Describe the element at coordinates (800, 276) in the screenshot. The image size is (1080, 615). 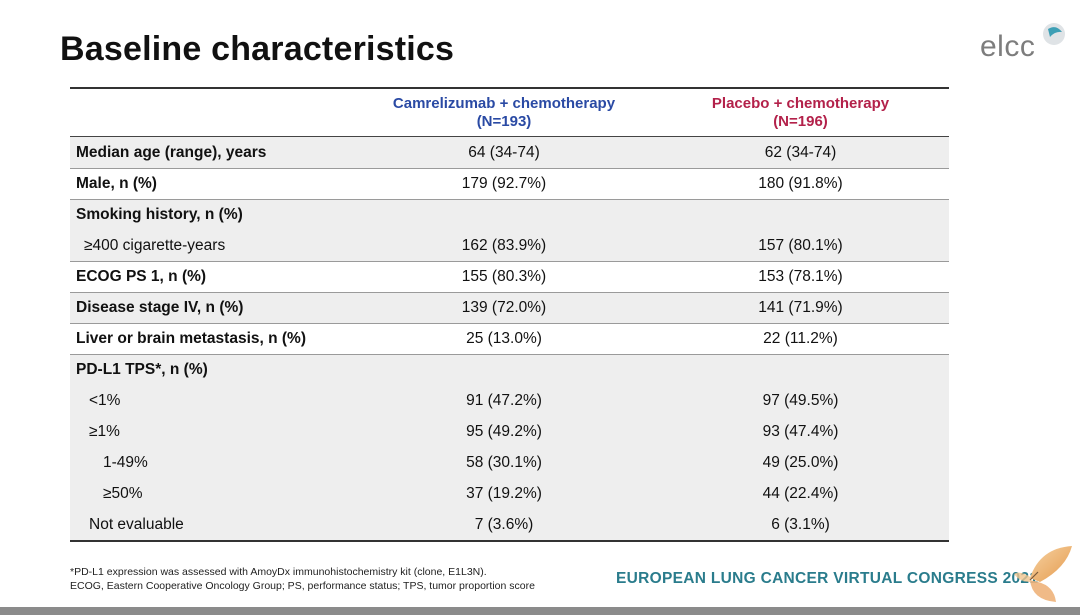
I see `placebo-value: 153 (78.1%)` at that location.